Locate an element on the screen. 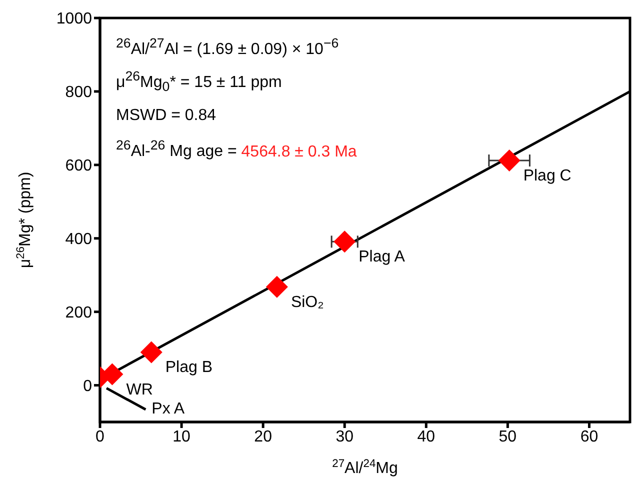  annotation: 4564.8 ± 0.3 Ma is located at coordinates (299, 151).